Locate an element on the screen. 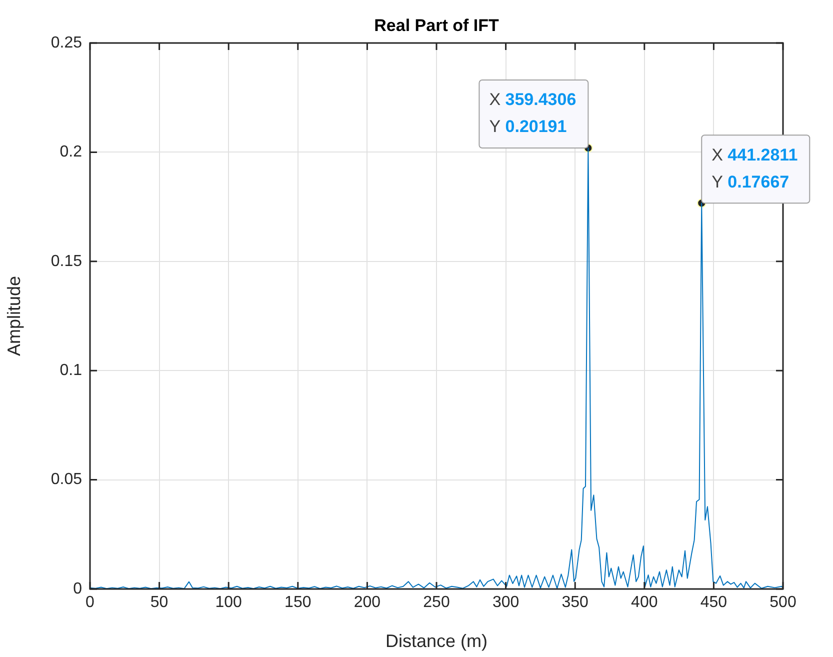  chart-title: Real Part of IFT is located at coordinates (437, 26).